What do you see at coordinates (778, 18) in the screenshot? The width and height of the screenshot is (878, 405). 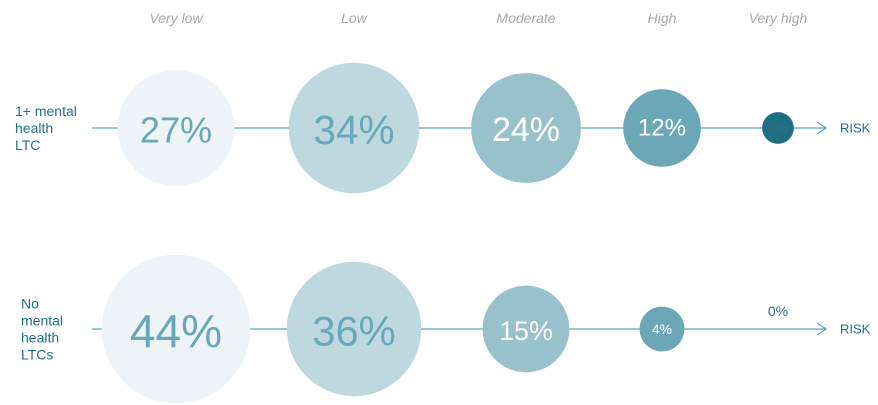 I see `category-label-very-high: Very high` at bounding box center [778, 18].